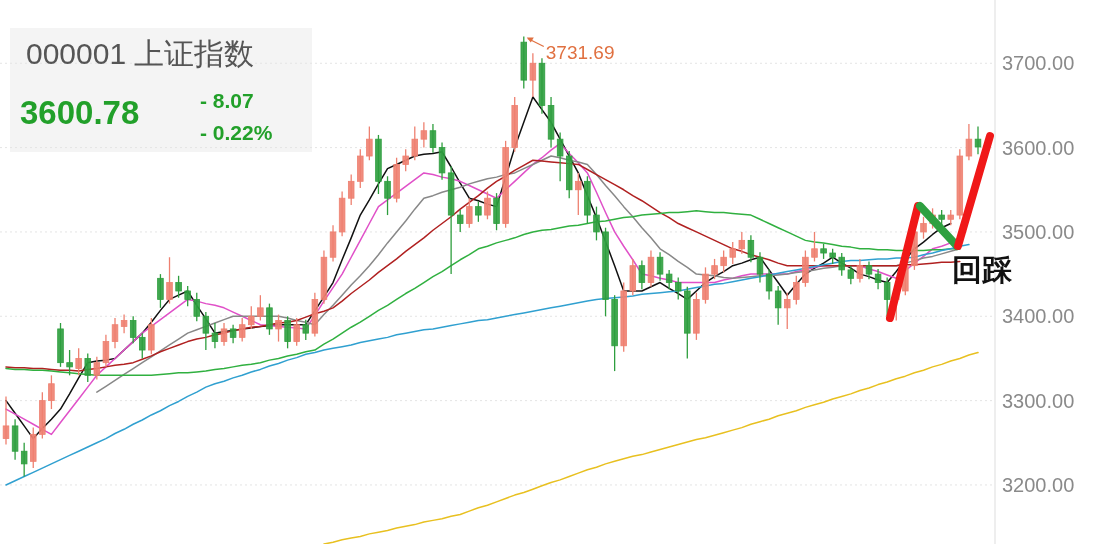 This screenshot has height=544, width=1108. I want to click on annotation: - 0.22%, so click(236, 132).